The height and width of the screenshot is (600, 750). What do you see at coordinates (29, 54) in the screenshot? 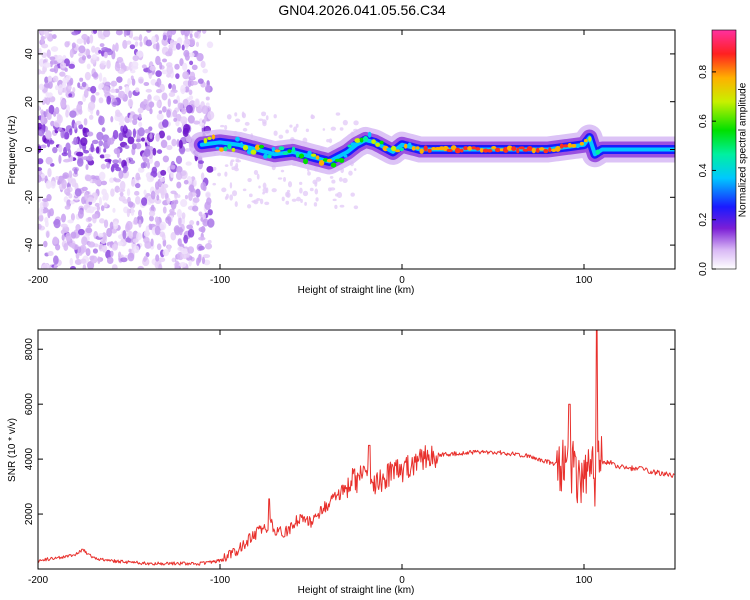
I see `spectrogram-y-tick-label: 40` at bounding box center [29, 54].